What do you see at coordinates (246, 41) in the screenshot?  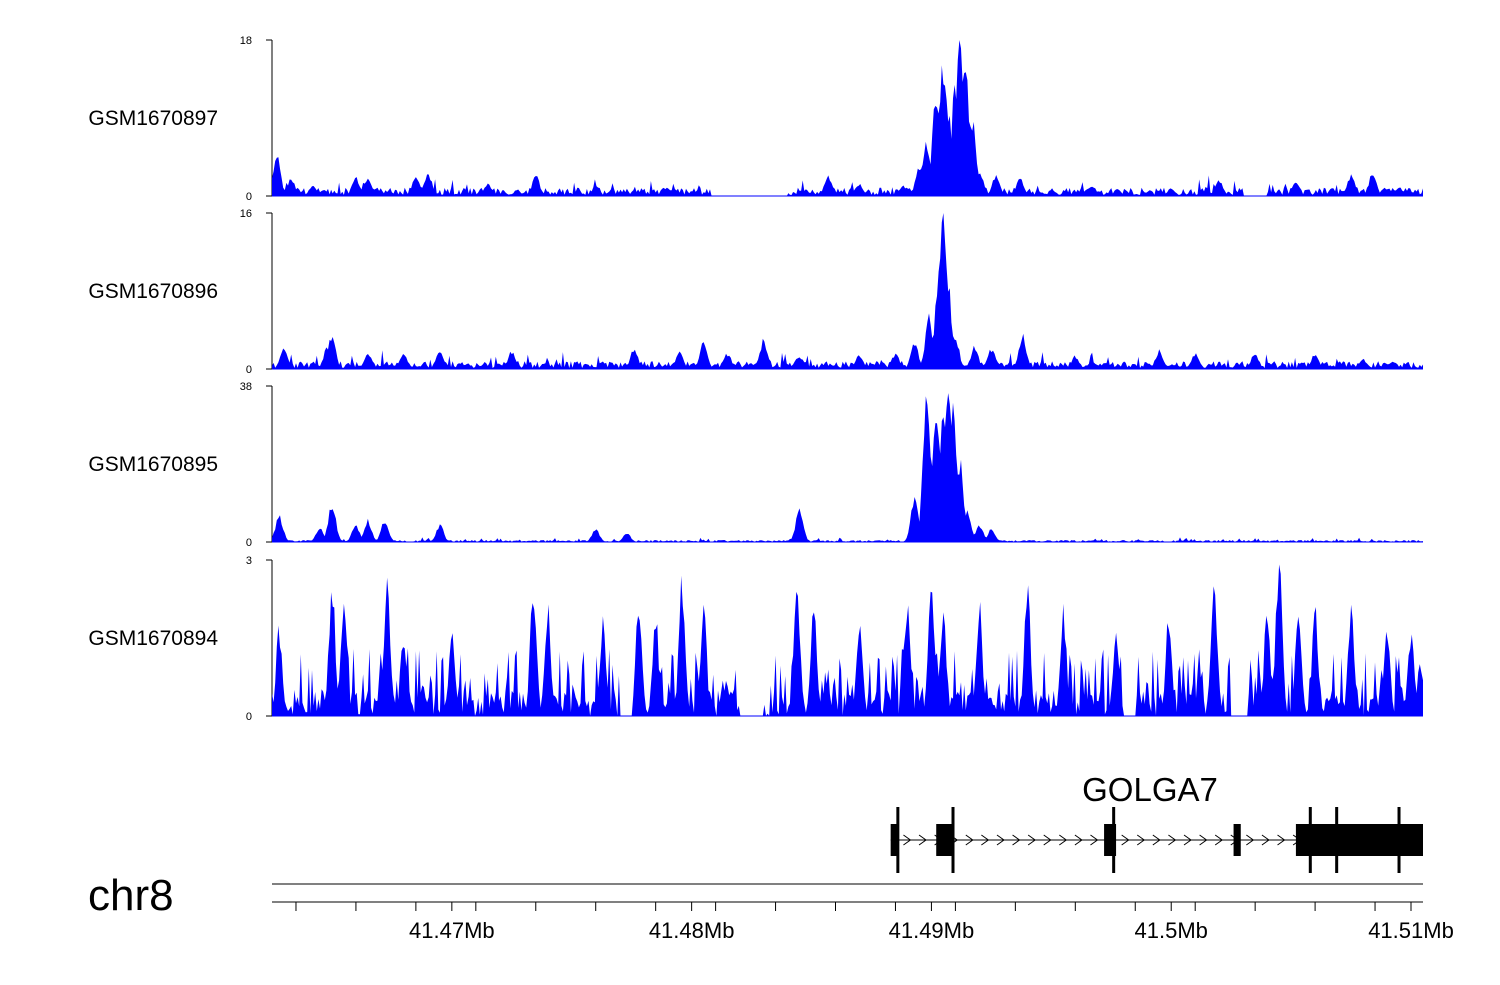 I see `y-tick-label-max: 18` at bounding box center [246, 41].